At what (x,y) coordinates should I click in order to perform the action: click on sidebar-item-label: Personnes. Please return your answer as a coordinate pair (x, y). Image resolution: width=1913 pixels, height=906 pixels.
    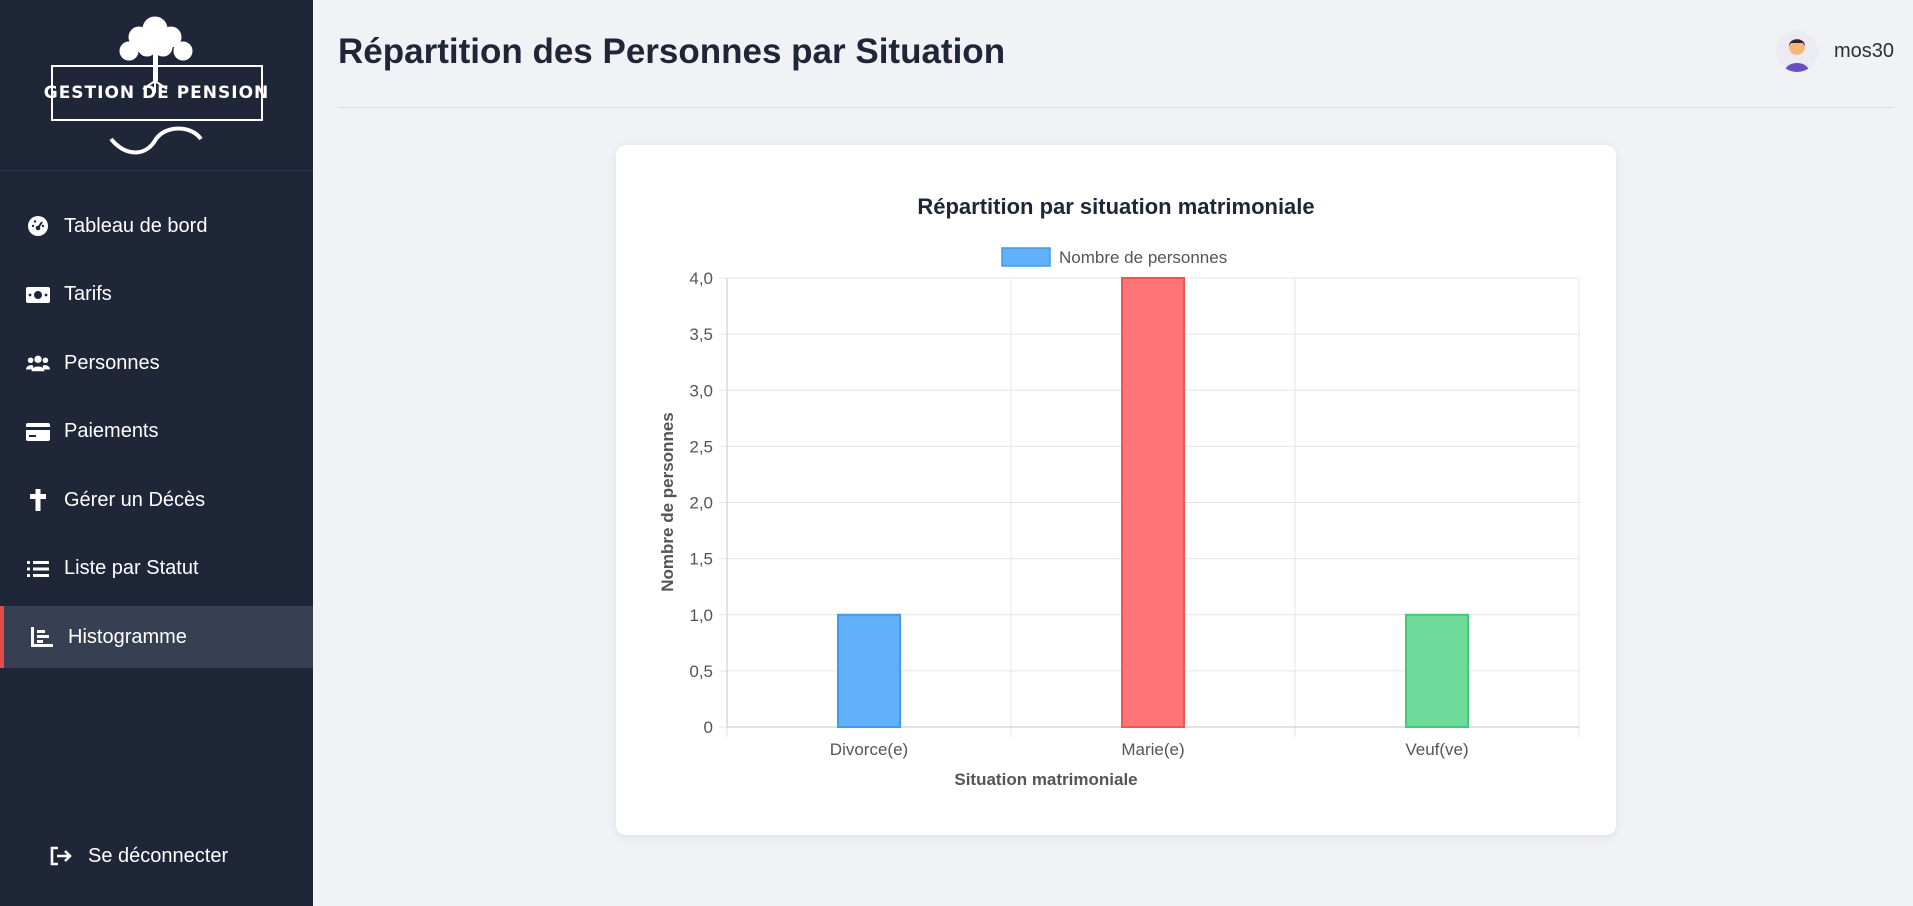
    Looking at the image, I should click on (112, 362).